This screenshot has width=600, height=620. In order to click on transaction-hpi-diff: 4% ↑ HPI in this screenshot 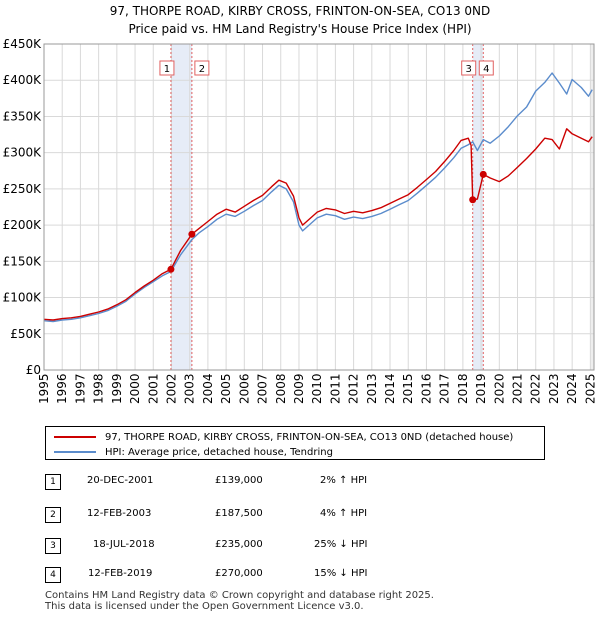, I will do `click(344, 513)`.